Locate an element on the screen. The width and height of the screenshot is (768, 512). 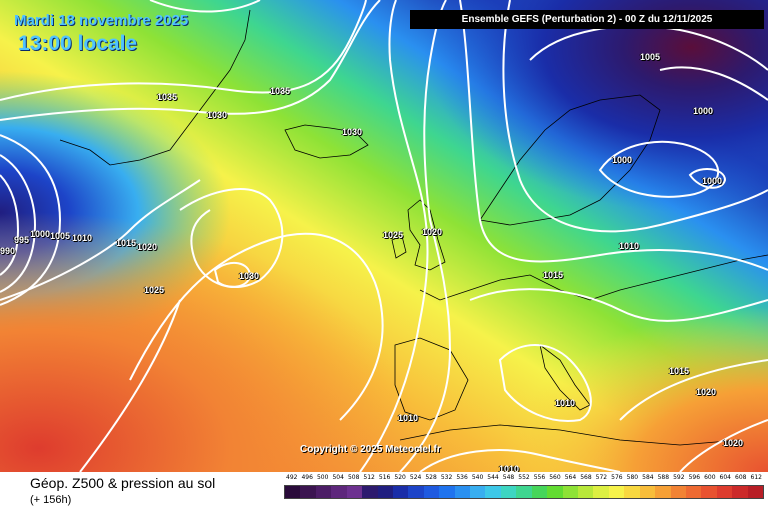
color-scale-label: 496 is located at coordinates (307, 477).